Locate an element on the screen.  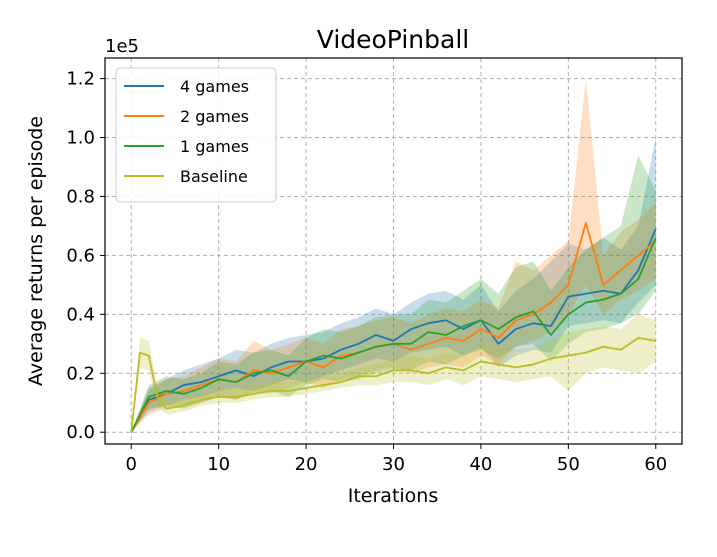
y-tick-label: 1.0 is located at coordinates (80, 138).